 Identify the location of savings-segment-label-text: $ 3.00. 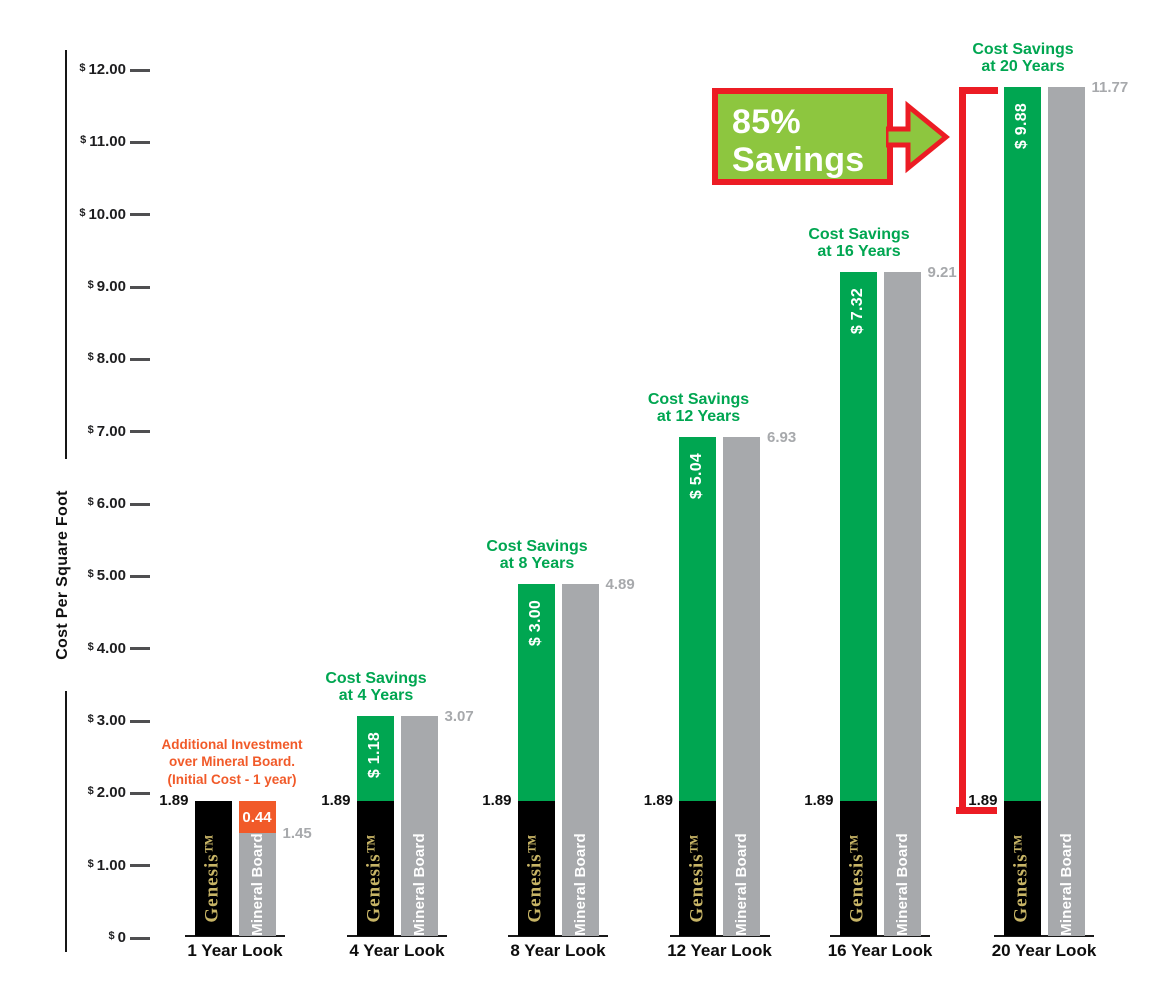
(536, 623).